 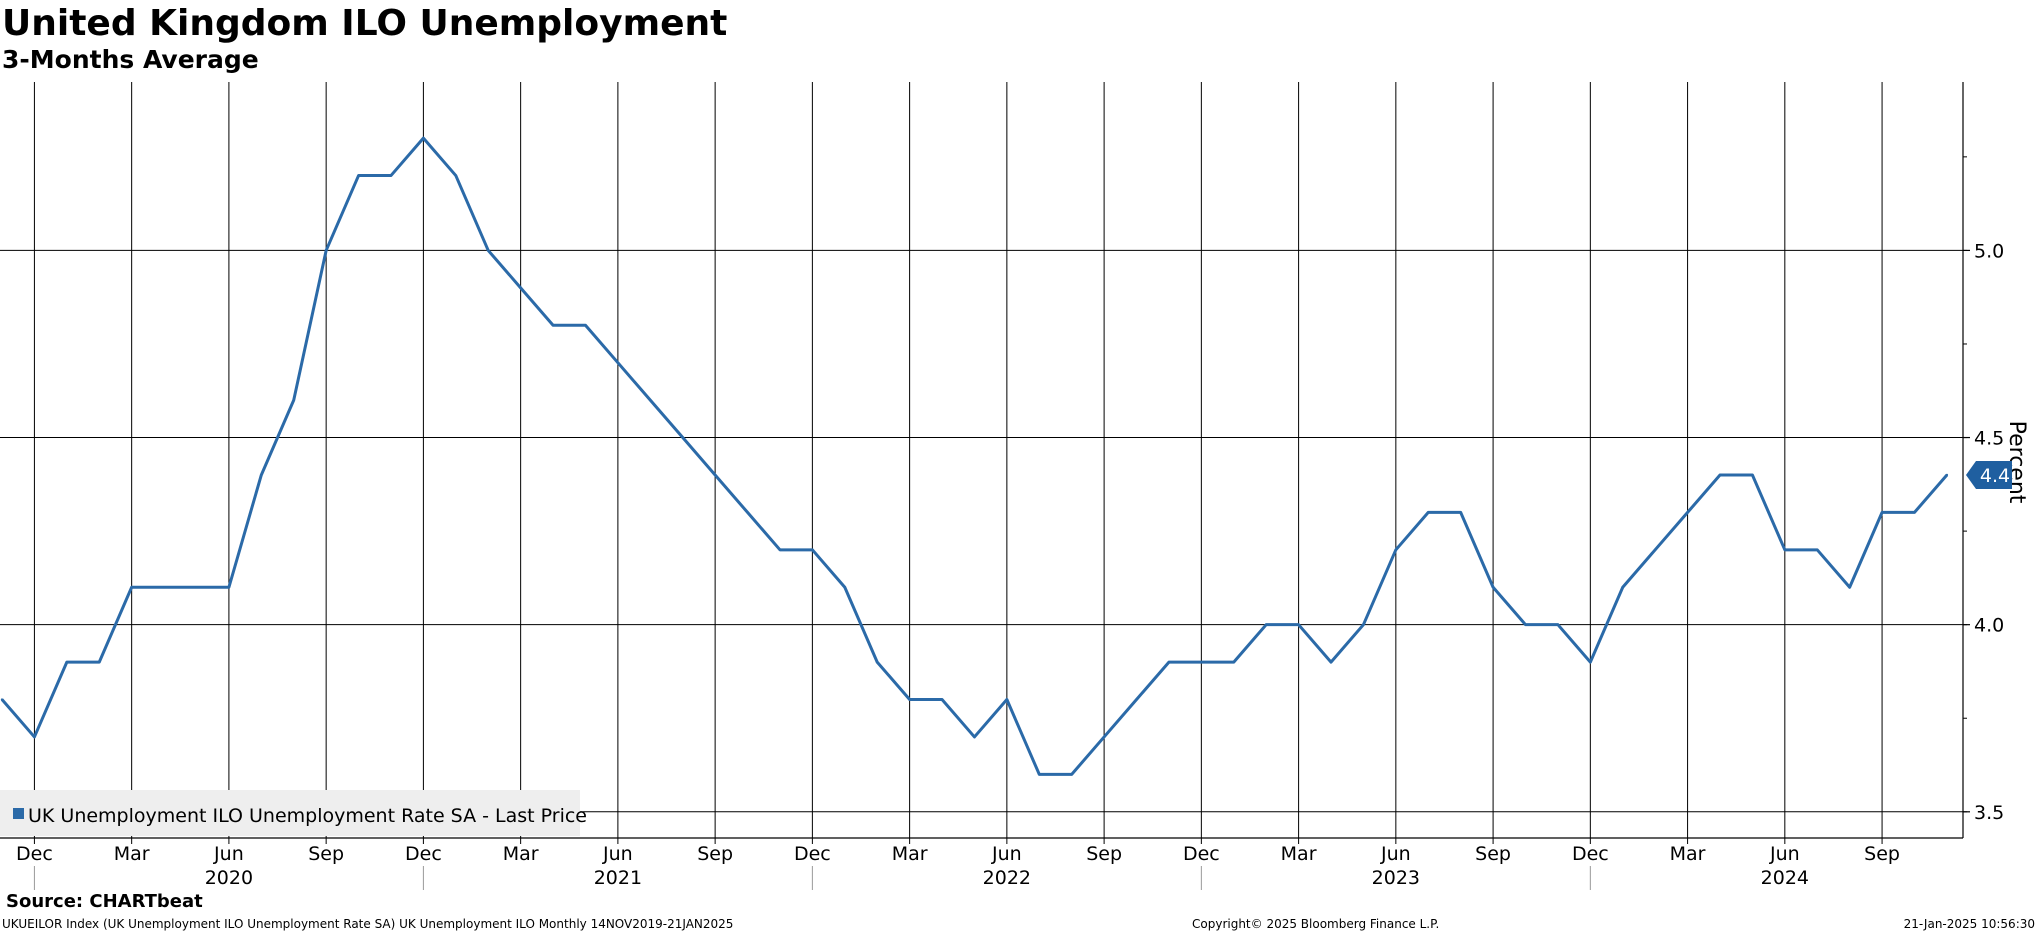 I want to click on year-label: 2022, so click(x=1007, y=878).